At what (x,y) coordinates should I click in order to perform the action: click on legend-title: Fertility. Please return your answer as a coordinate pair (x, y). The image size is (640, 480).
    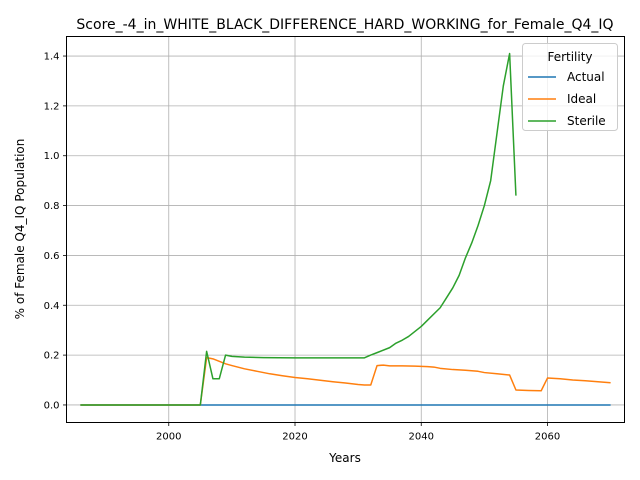
    Looking at the image, I should click on (569, 57).